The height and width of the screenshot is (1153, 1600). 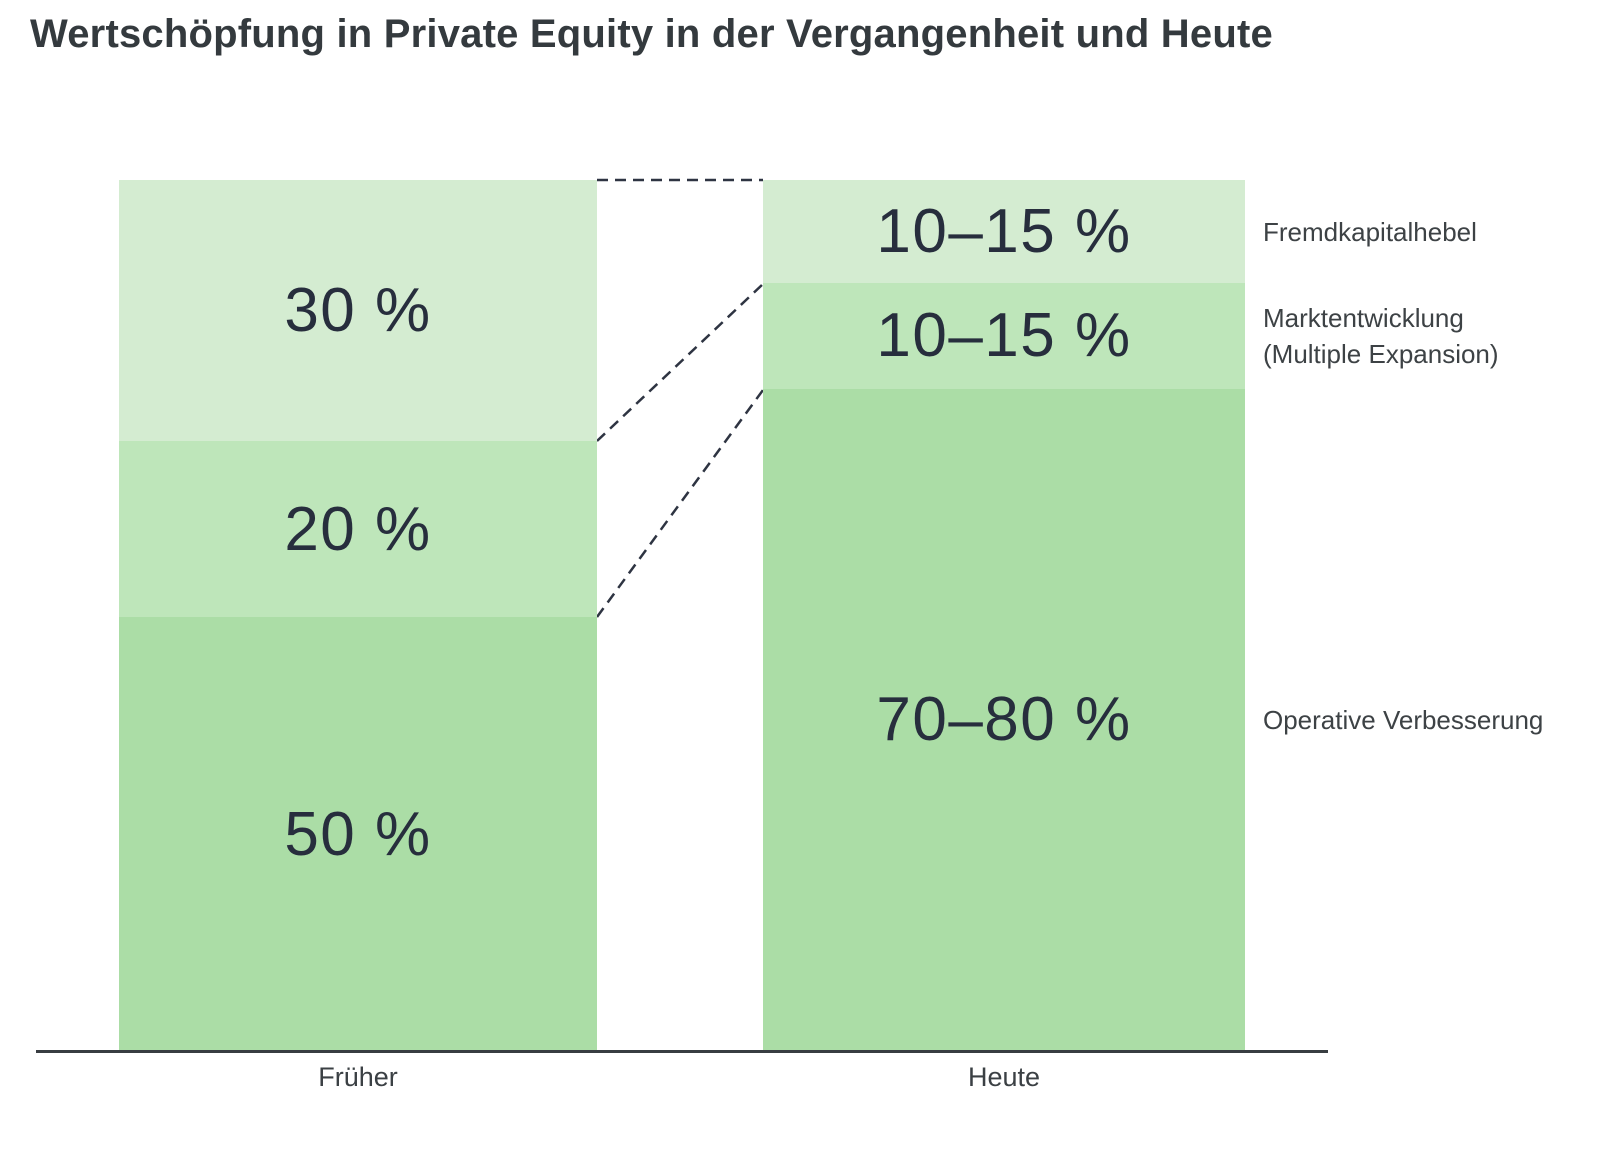 I want to click on connector-bottom-dashed-line, so click(x=680, y=503).